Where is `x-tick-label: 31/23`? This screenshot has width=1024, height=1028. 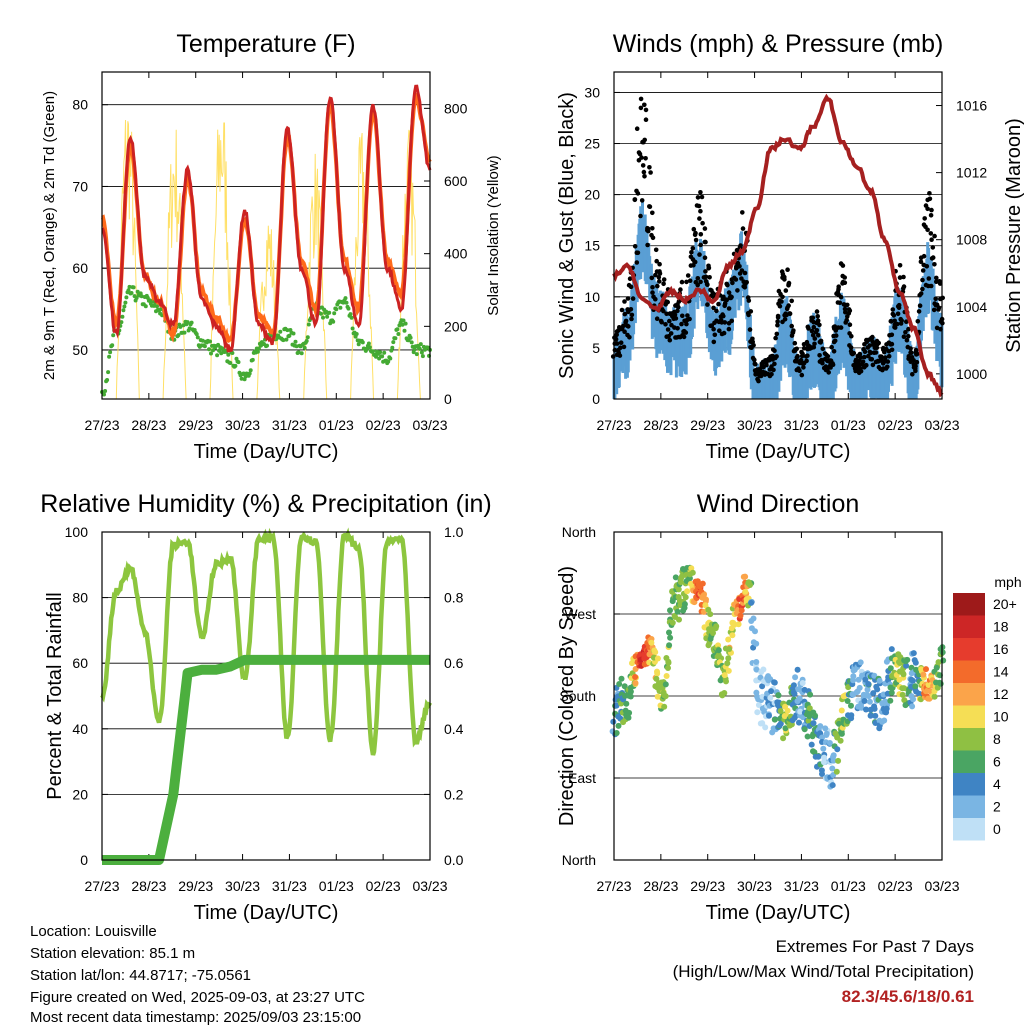
x-tick-label: 31/23 is located at coordinates (801, 886).